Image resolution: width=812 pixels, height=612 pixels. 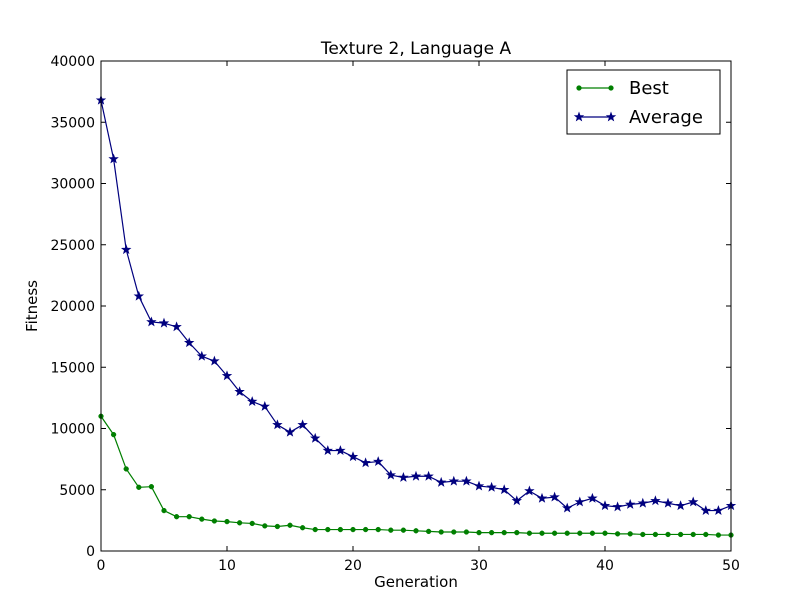 I want to click on y-tick-label: 15000, so click(x=72, y=368).